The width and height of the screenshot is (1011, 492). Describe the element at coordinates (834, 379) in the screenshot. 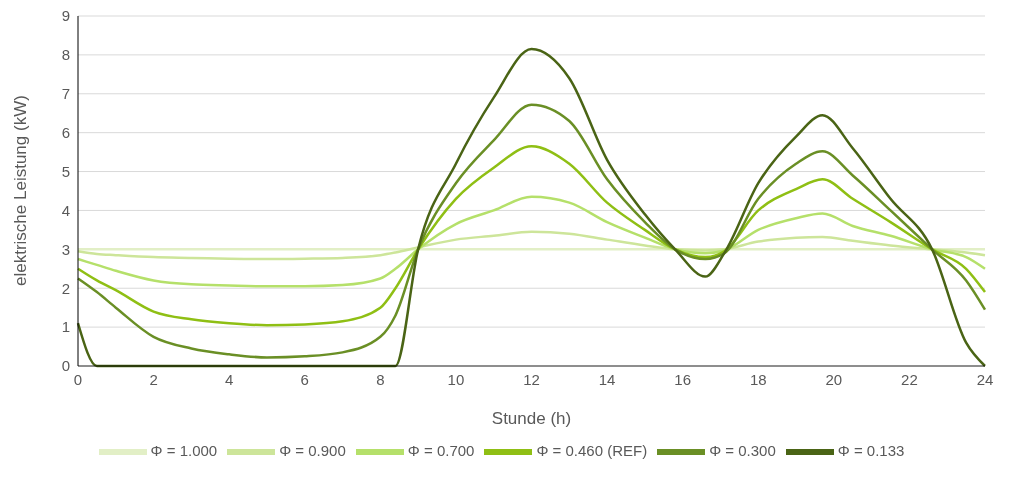

I see `x-tick-label: 20` at that location.